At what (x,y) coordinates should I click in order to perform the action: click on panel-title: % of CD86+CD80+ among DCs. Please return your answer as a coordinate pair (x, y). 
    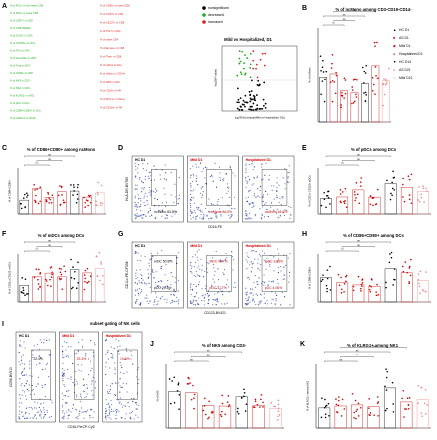
    Looking at the image, I should click on (373, 235).